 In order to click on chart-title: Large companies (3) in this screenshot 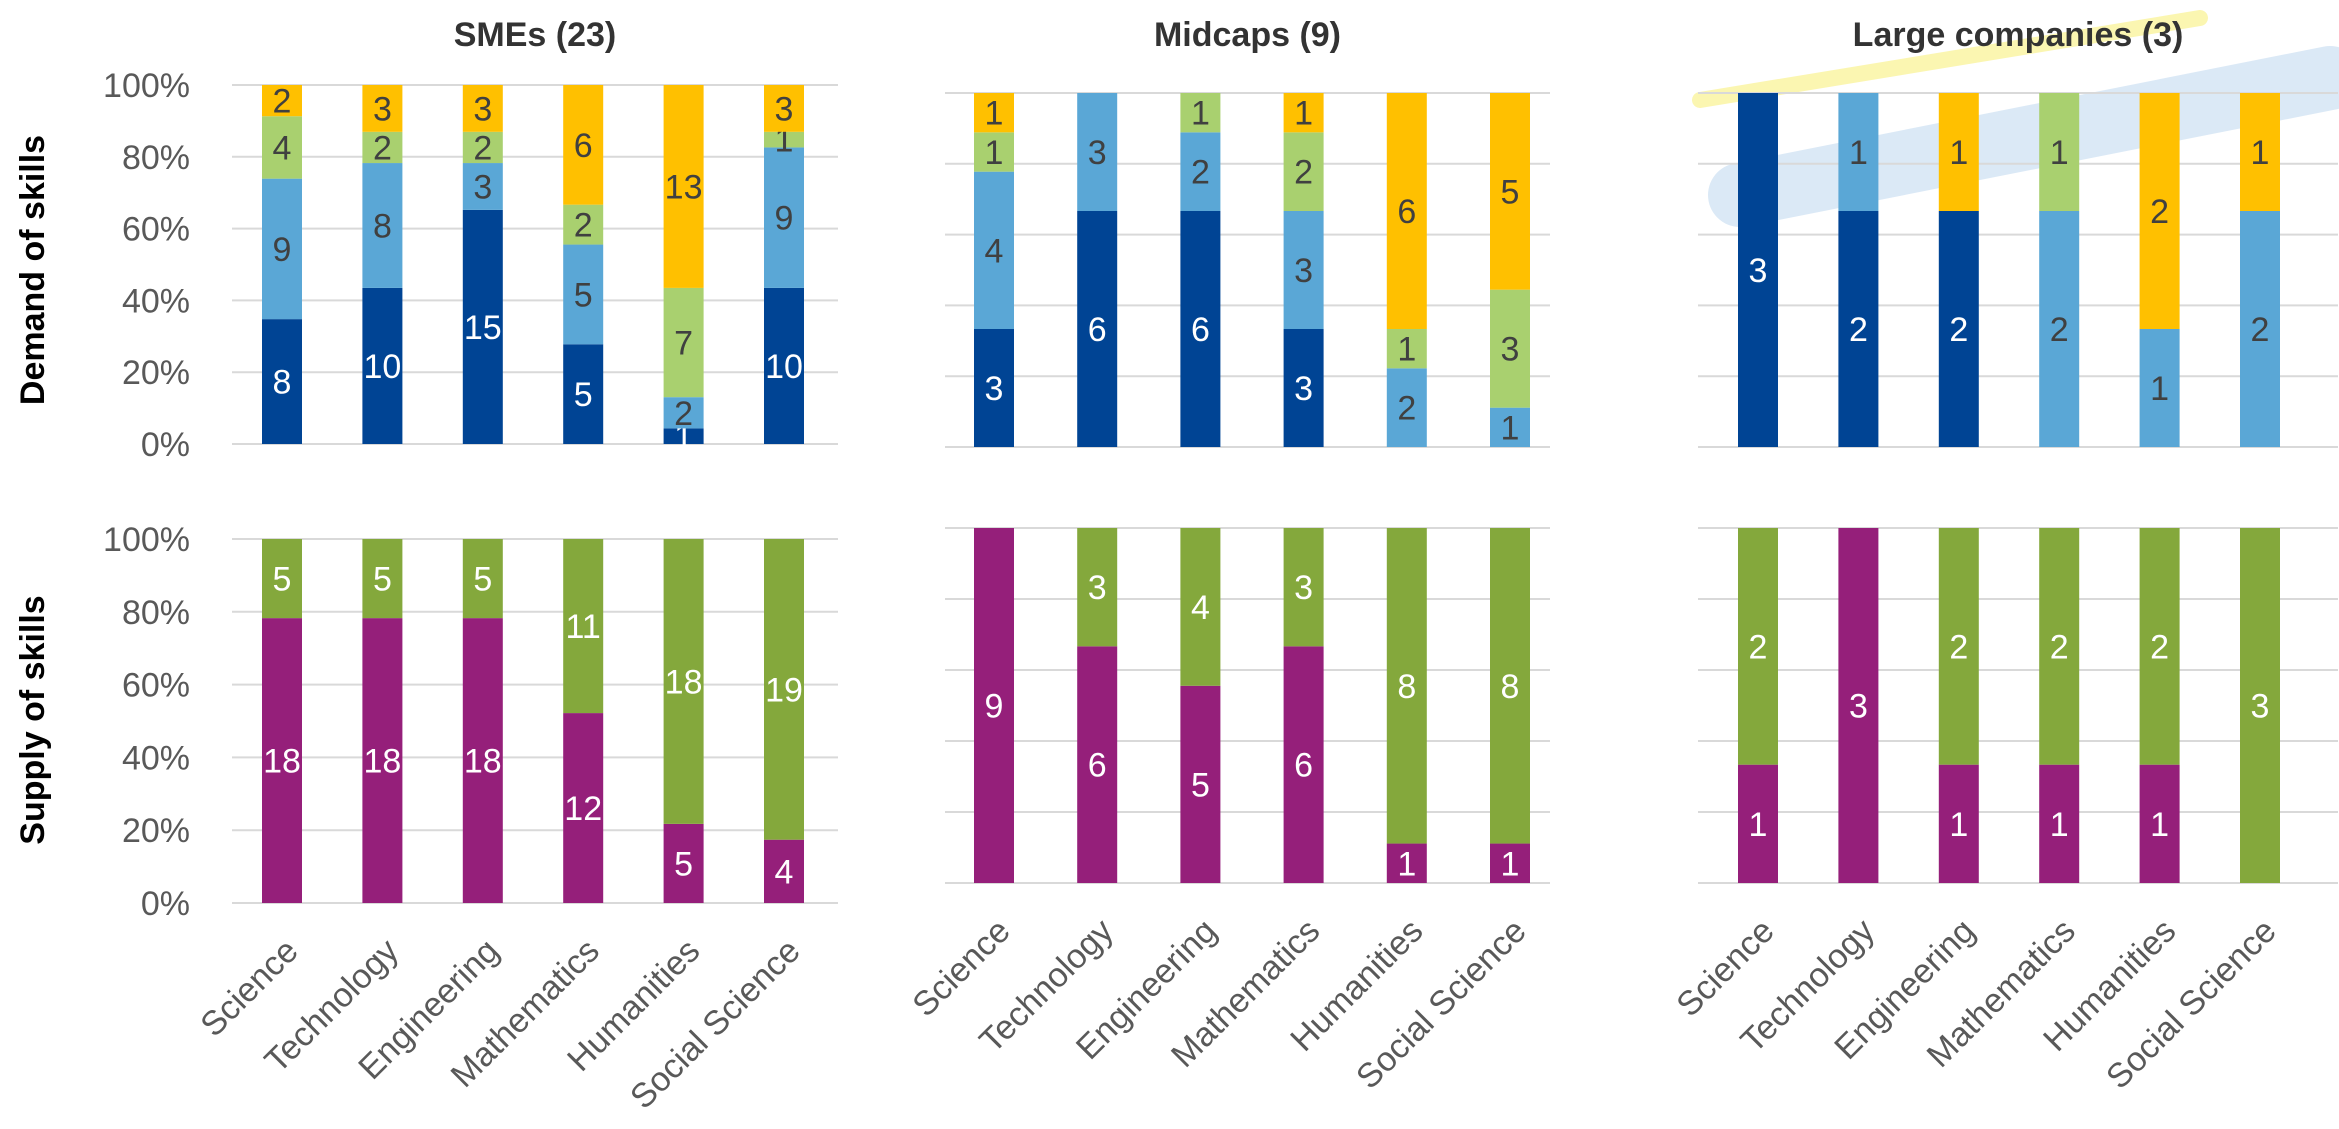, I will do `click(2018, 35)`.